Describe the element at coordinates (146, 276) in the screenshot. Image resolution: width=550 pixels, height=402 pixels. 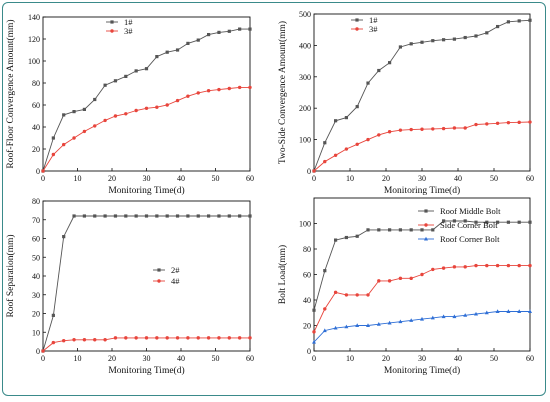
I see `plot-frame` at that location.